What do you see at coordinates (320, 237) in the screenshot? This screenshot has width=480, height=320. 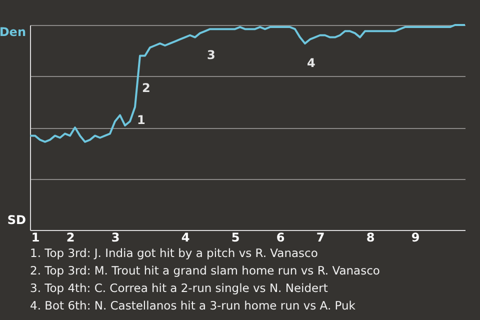 I see `x-tick-label: 7` at bounding box center [320, 237].